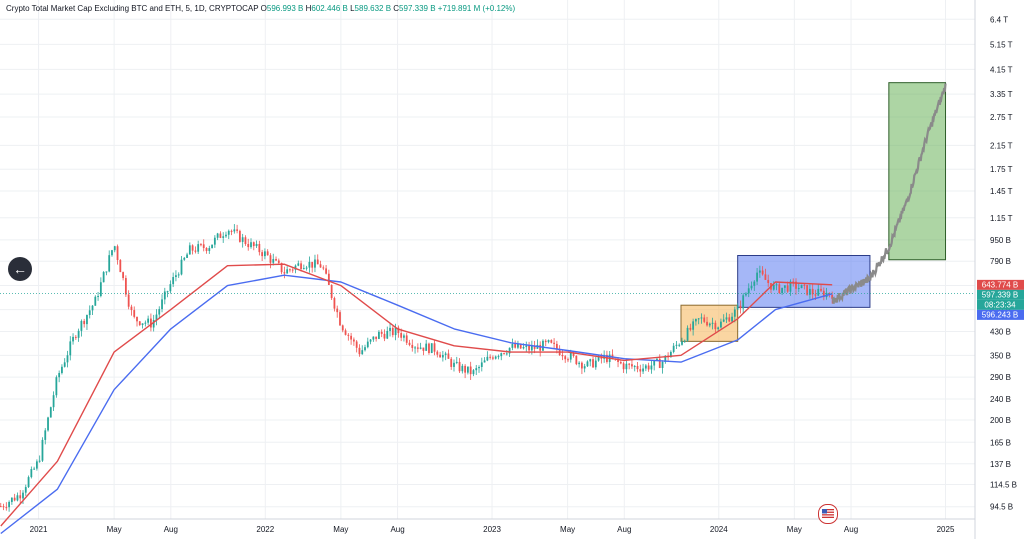  What do you see at coordinates (1000, 399) in the screenshot?
I see `y-tick-label: 240 B` at bounding box center [1000, 399].